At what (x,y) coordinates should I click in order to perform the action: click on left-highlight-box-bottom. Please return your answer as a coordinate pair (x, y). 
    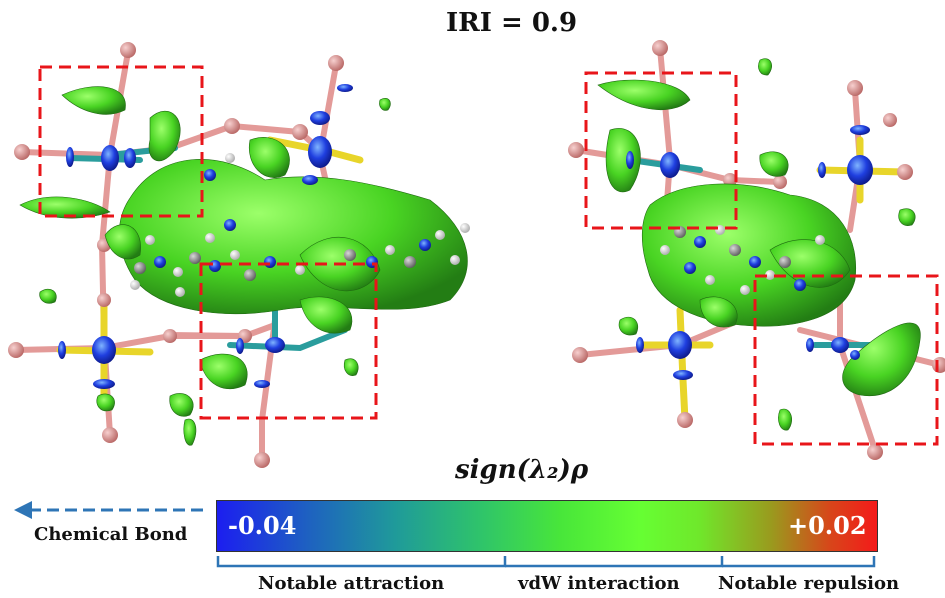
    Looking at the image, I should click on (288, 341).